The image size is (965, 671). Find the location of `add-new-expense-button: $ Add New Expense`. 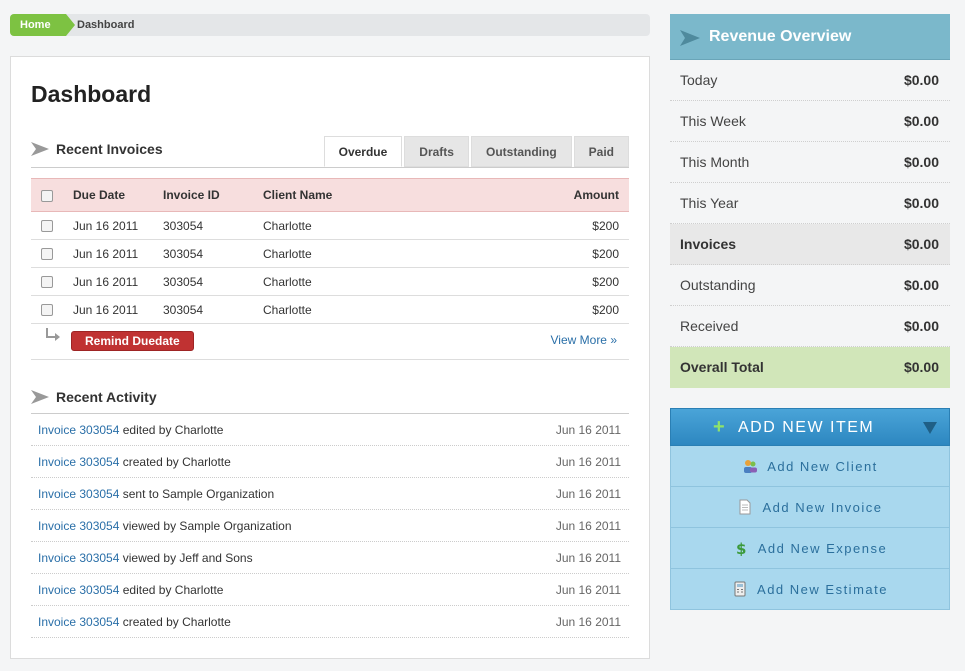

add-new-expense-button: $ Add New Expense is located at coordinates (810, 548).